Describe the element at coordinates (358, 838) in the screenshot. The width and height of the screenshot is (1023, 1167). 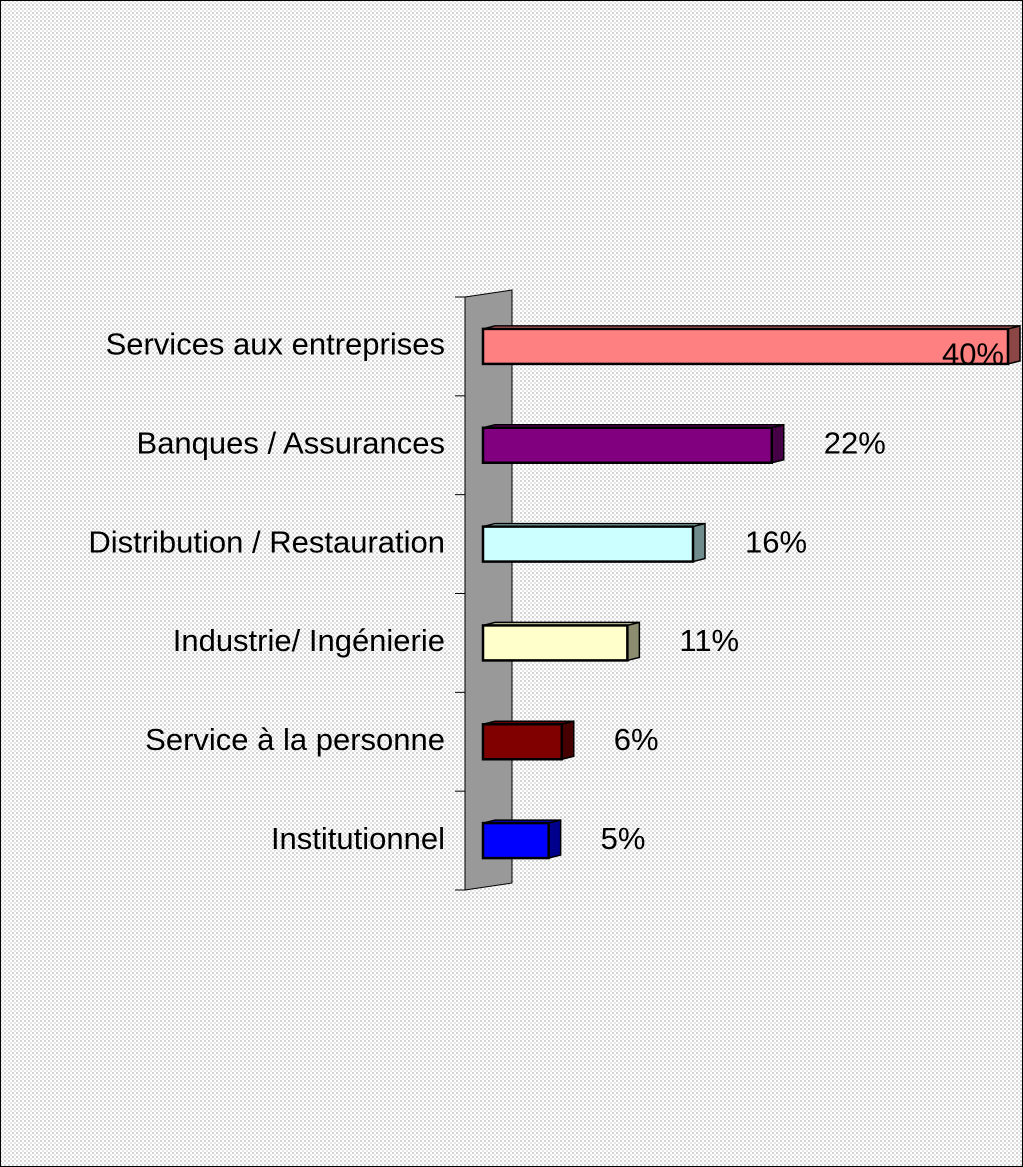
I see `category-label: Institutionnel` at that location.